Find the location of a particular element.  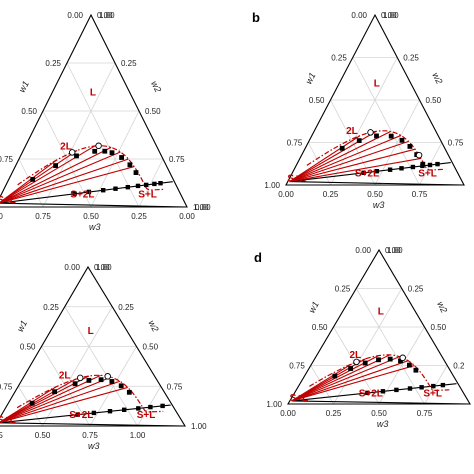

right-tick-label: 1.00 is located at coordinates (199, 426).